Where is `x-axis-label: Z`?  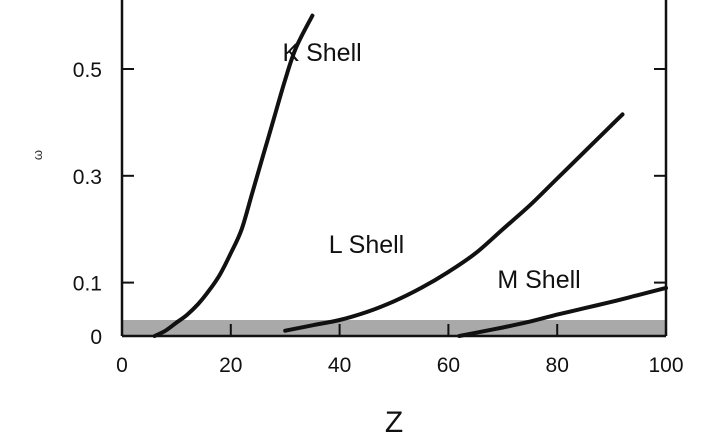 x-axis-label: Z is located at coordinates (394, 422).